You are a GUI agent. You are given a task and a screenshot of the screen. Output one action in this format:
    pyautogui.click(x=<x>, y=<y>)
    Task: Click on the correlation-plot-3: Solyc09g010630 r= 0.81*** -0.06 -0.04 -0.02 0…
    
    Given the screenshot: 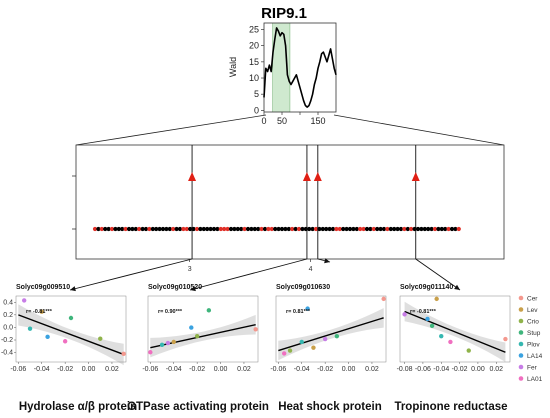 What is the action you would take?
    pyautogui.click(x=328, y=348)
    